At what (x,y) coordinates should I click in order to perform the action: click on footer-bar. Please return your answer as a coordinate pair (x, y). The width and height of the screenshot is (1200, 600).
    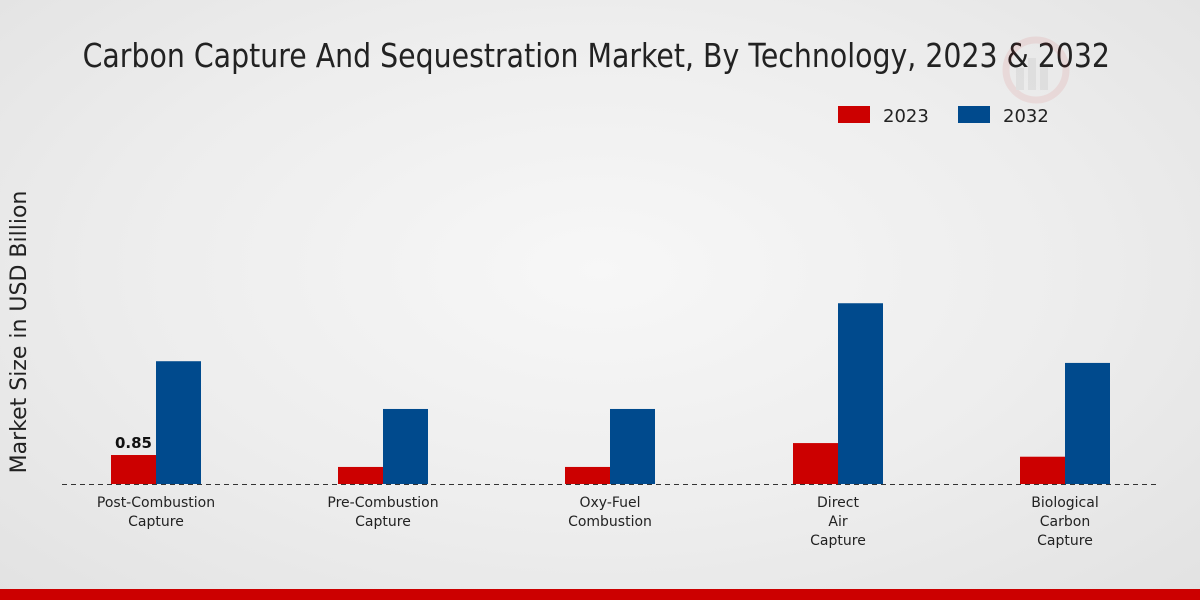
    Looking at the image, I should click on (600, 594).